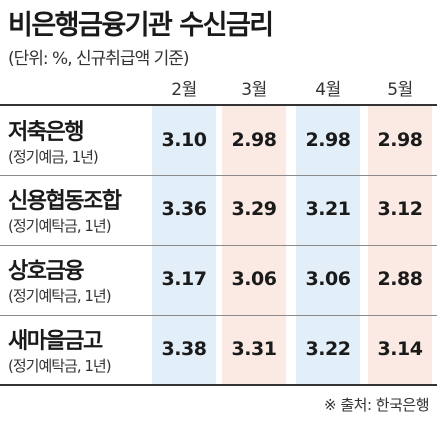 This screenshot has height=421, width=437. What do you see at coordinates (254, 90) in the screenshot?
I see `column-header: 3월` at bounding box center [254, 90].